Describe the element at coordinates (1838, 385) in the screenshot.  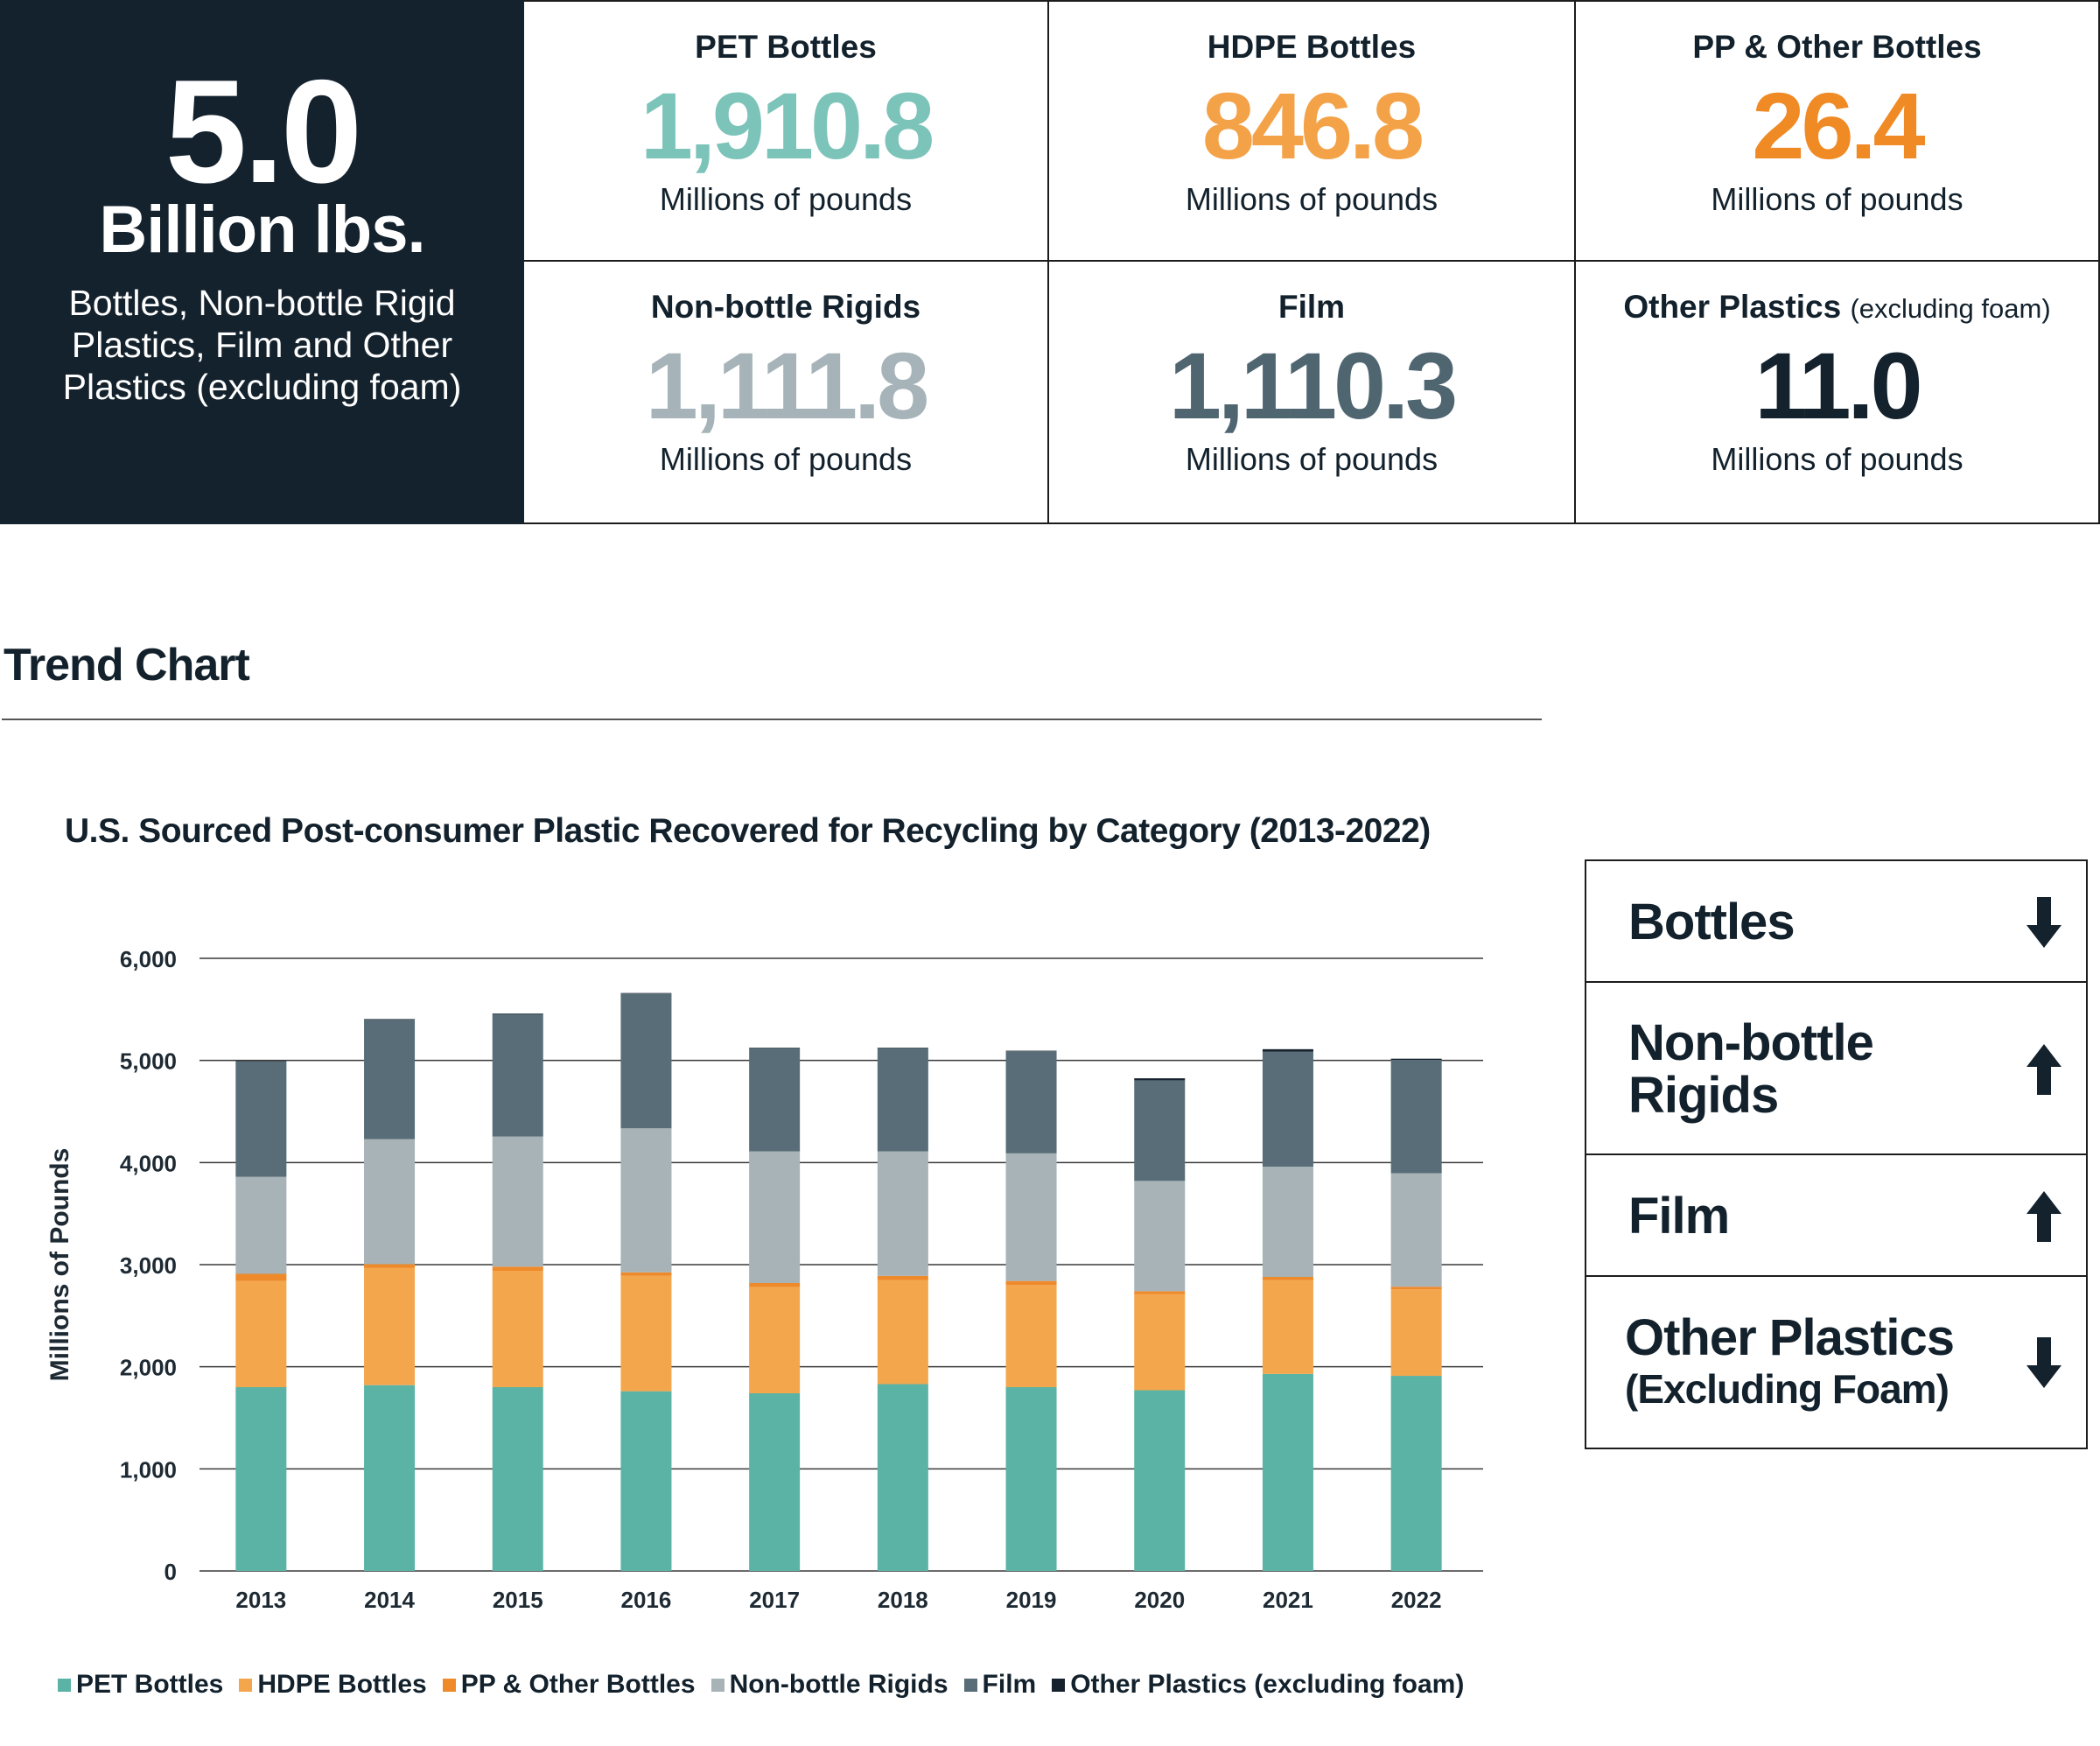
I see `stat-card-value: 11.0` at that location.